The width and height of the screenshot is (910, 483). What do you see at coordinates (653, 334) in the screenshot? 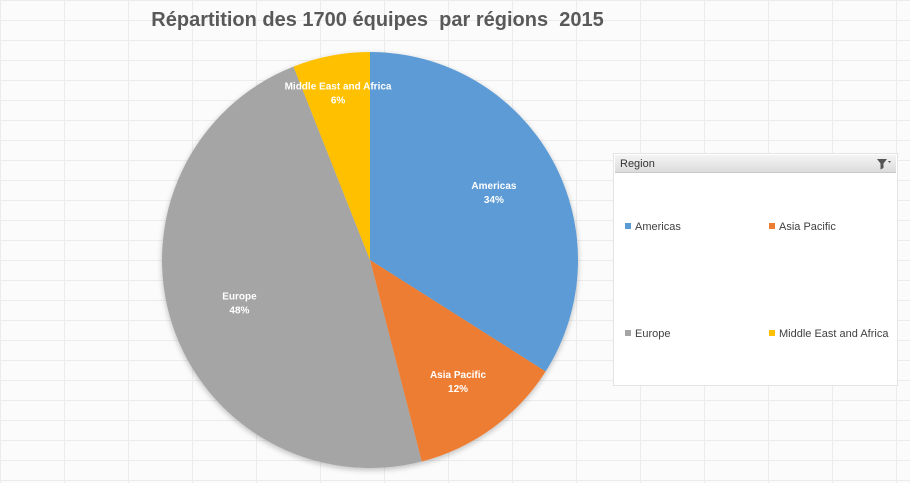
I see `slicer-item-label: Europe` at bounding box center [653, 334].